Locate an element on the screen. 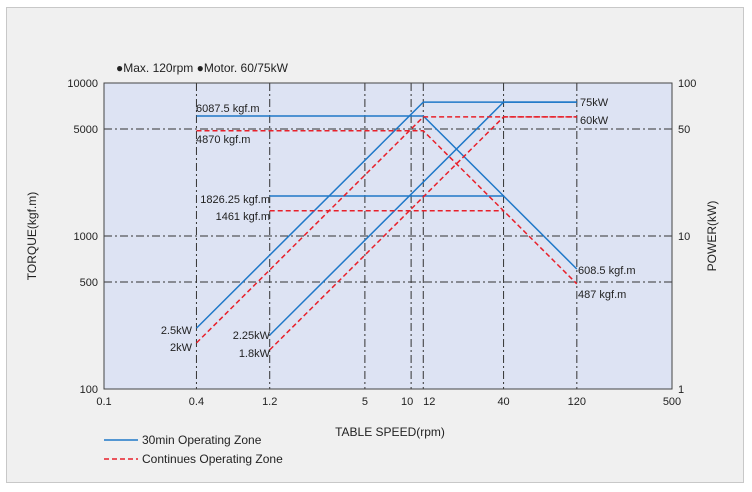 The height and width of the screenshot is (492, 752). x-tick-500: 500 is located at coordinates (672, 402).